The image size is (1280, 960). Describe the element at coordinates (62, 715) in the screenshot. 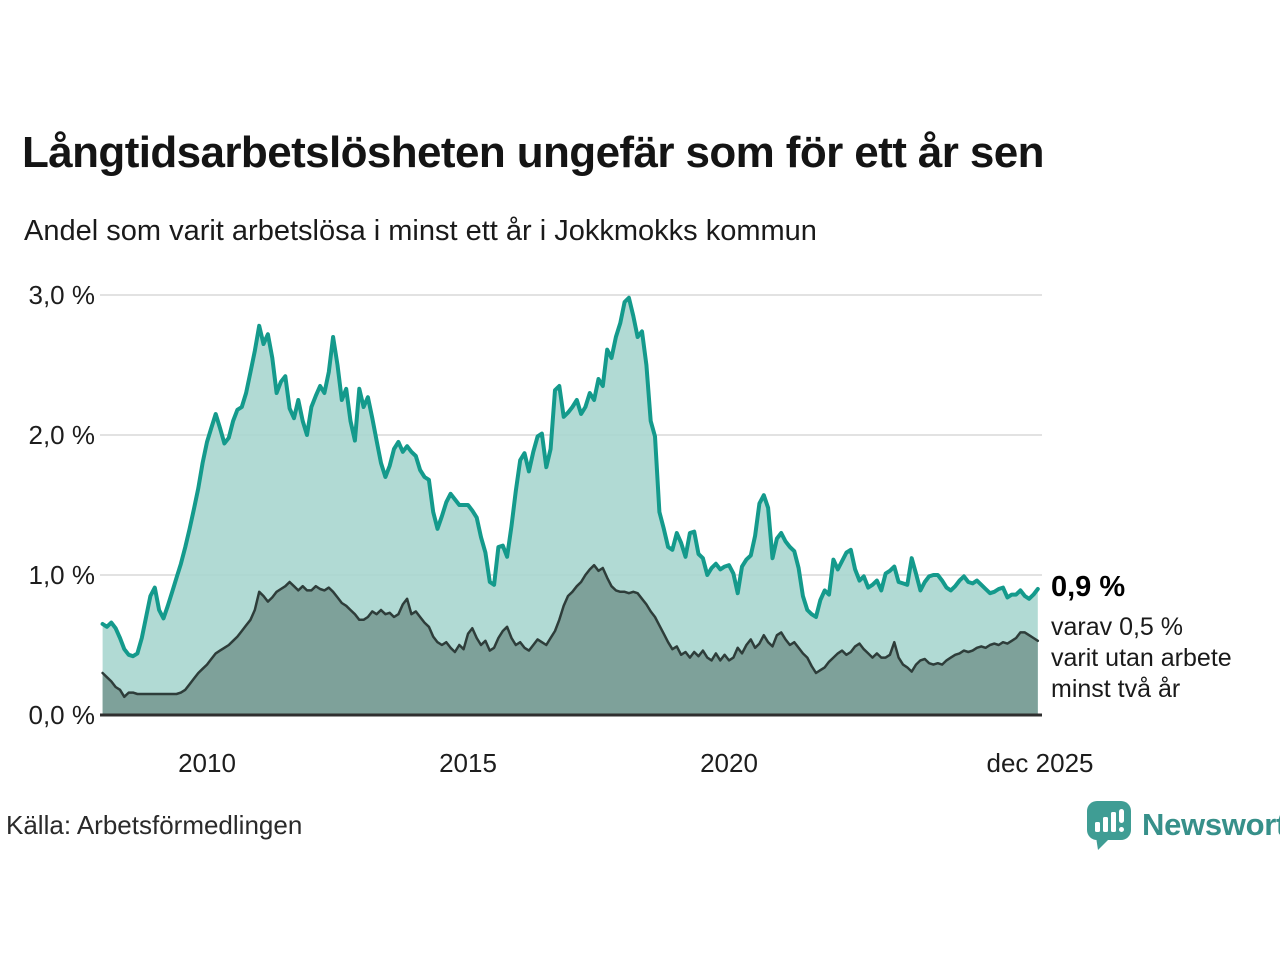

I see `y-tick-0: 0,0 %` at that location.